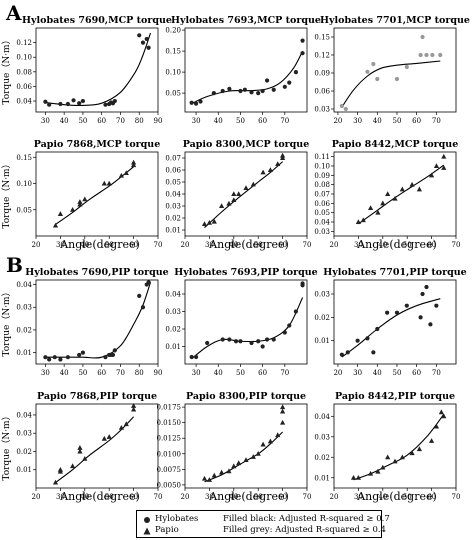 The height and width of the screenshot is (540, 474). What do you see at coordinates (173, 94) in the screenshot?
I see `y-tick-label: 0.05` at bounding box center [173, 94].